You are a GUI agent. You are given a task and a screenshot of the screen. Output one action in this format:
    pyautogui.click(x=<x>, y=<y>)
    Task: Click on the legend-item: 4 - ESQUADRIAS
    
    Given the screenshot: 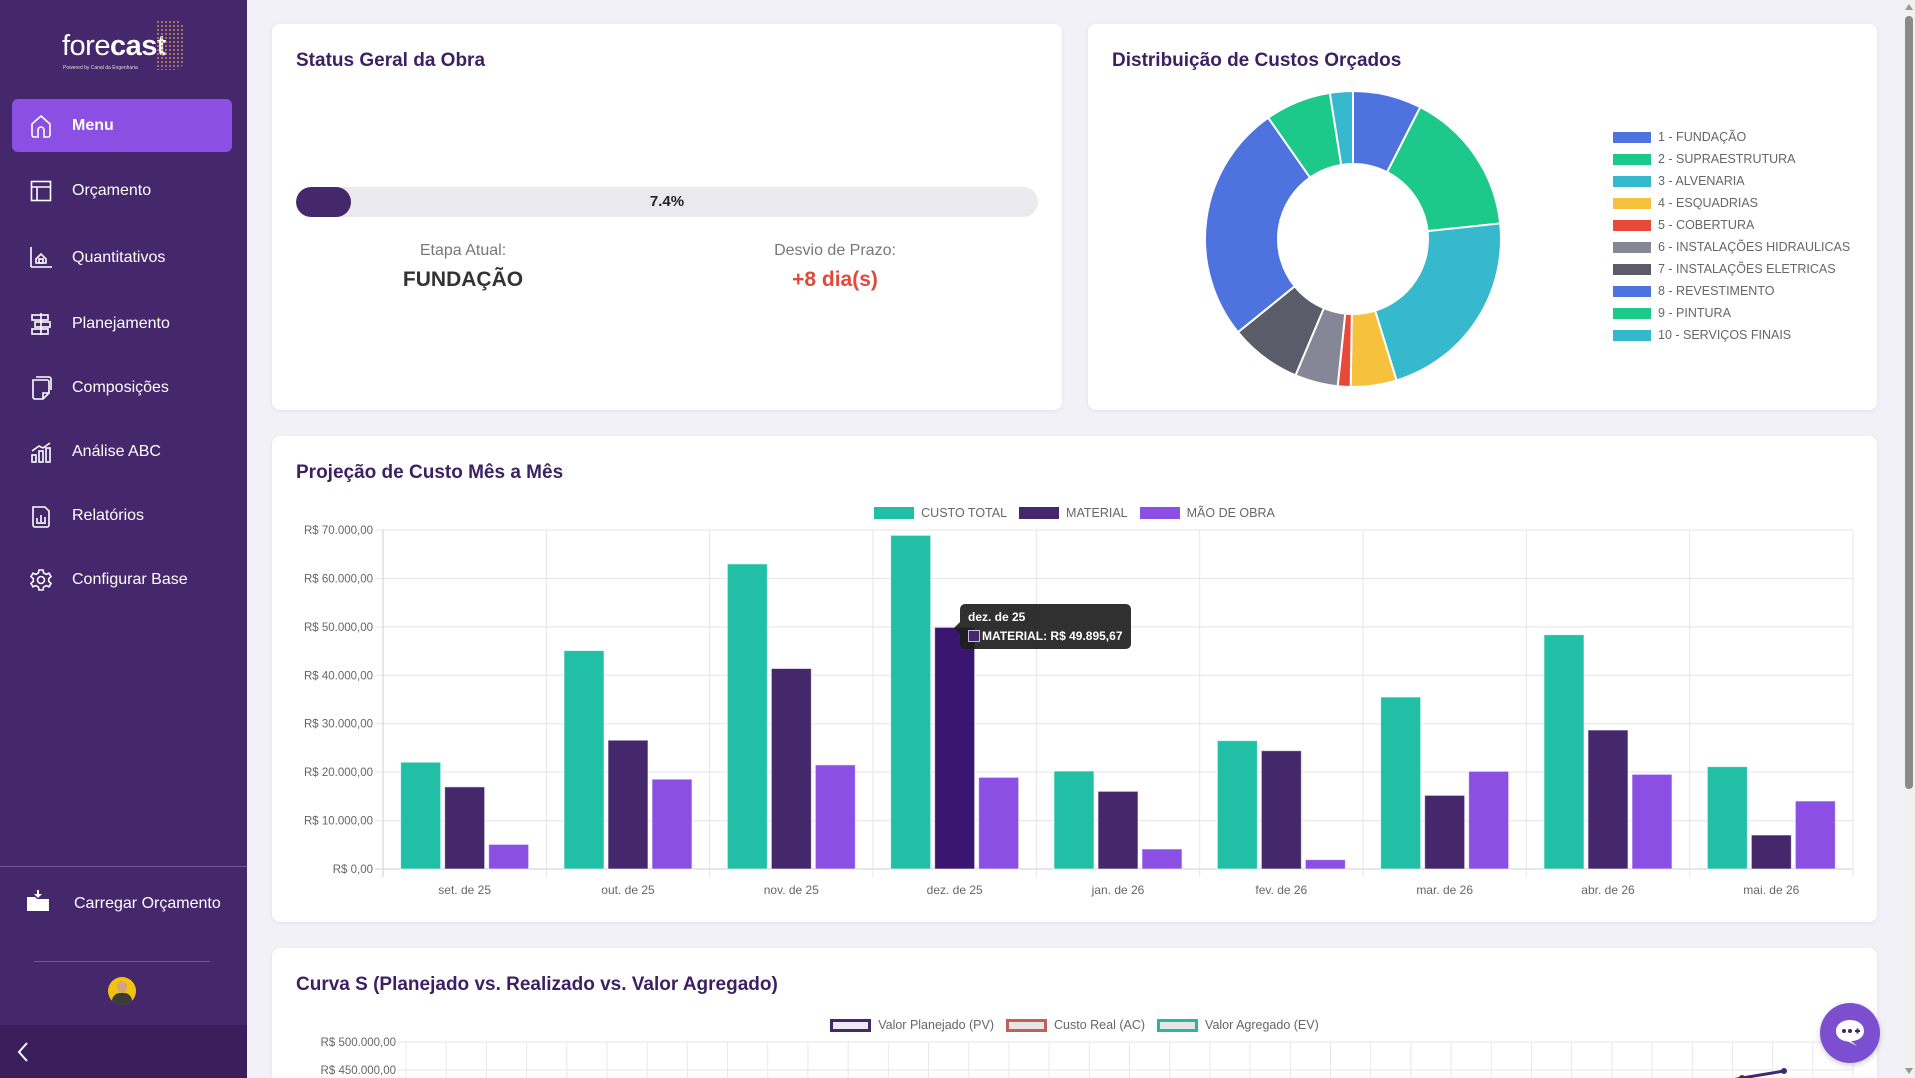 What is the action you would take?
    pyautogui.click(x=1731, y=203)
    